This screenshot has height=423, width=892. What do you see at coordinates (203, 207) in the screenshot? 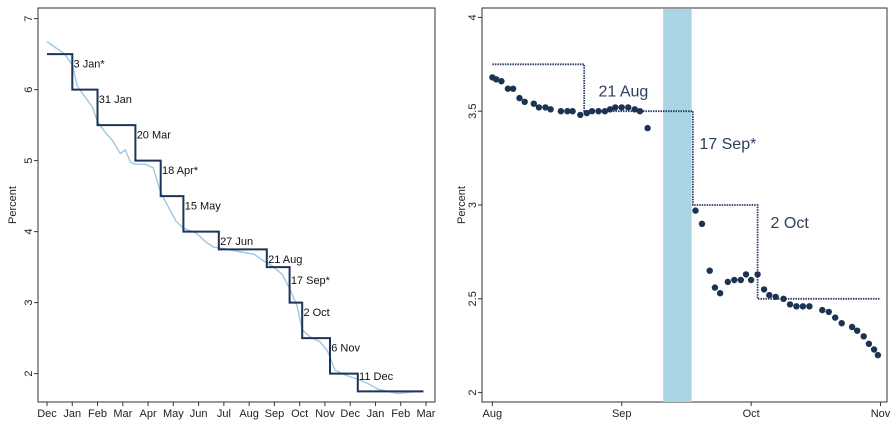
I see `left-annotation-label: 15 May` at bounding box center [203, 207].